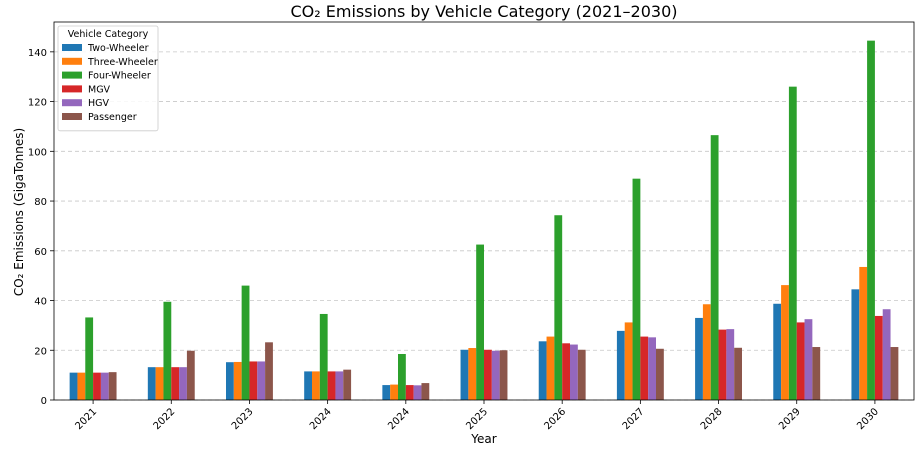 Image resolution: width=920 pixels, height=461 pixels. Describe the element at coordinates (118, 48) in the screenshot. I see `legend-label: Two-Wheeler` at that location.